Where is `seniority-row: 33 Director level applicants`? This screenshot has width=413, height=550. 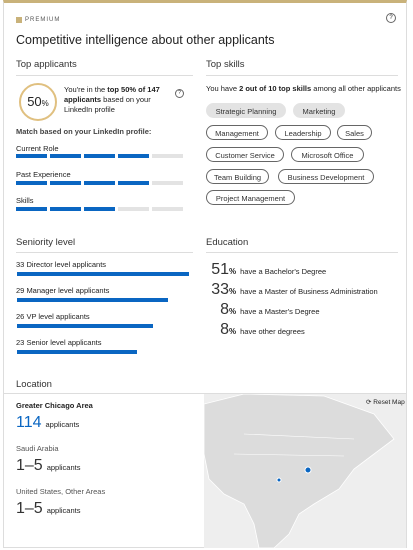 seniority-row: 33 Director level applicants is located at coordinates (61, 264).